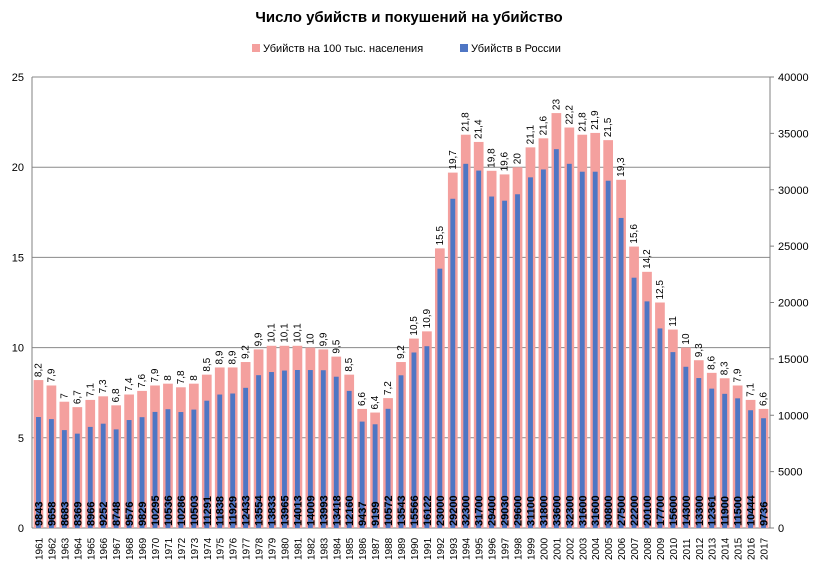 Image resolution: width=818 pixels, height=568 pixels. I want to click on x-tick-label: 1964, so click(78, 548).